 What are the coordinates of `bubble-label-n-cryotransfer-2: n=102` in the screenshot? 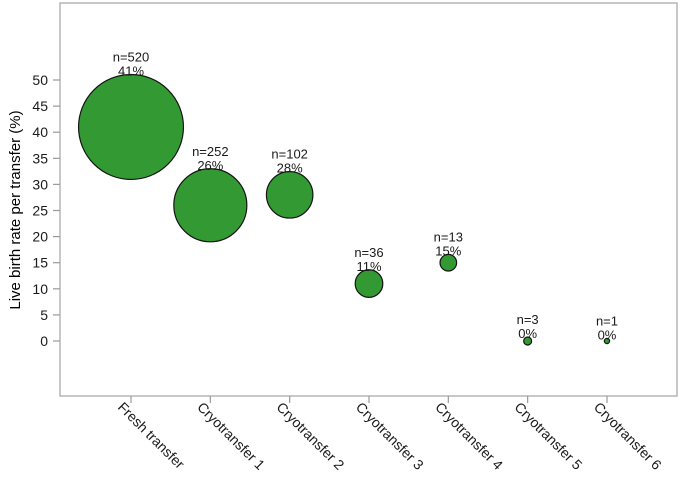 It's located at (289, 154).